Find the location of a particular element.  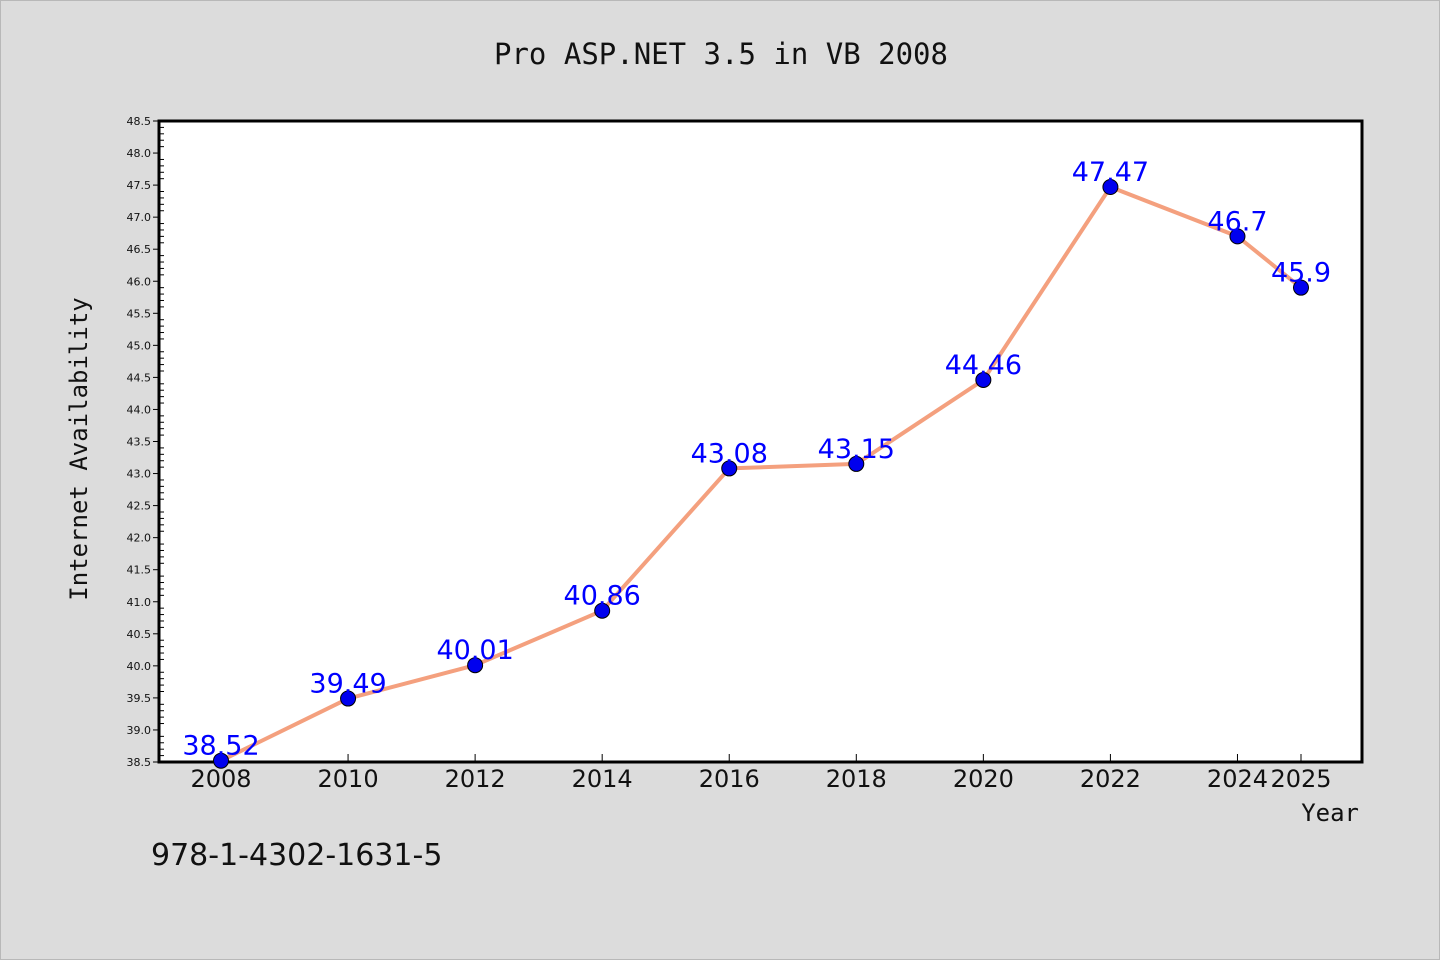

y-tick-label: 41.0 is located at coordinates (139, 602).